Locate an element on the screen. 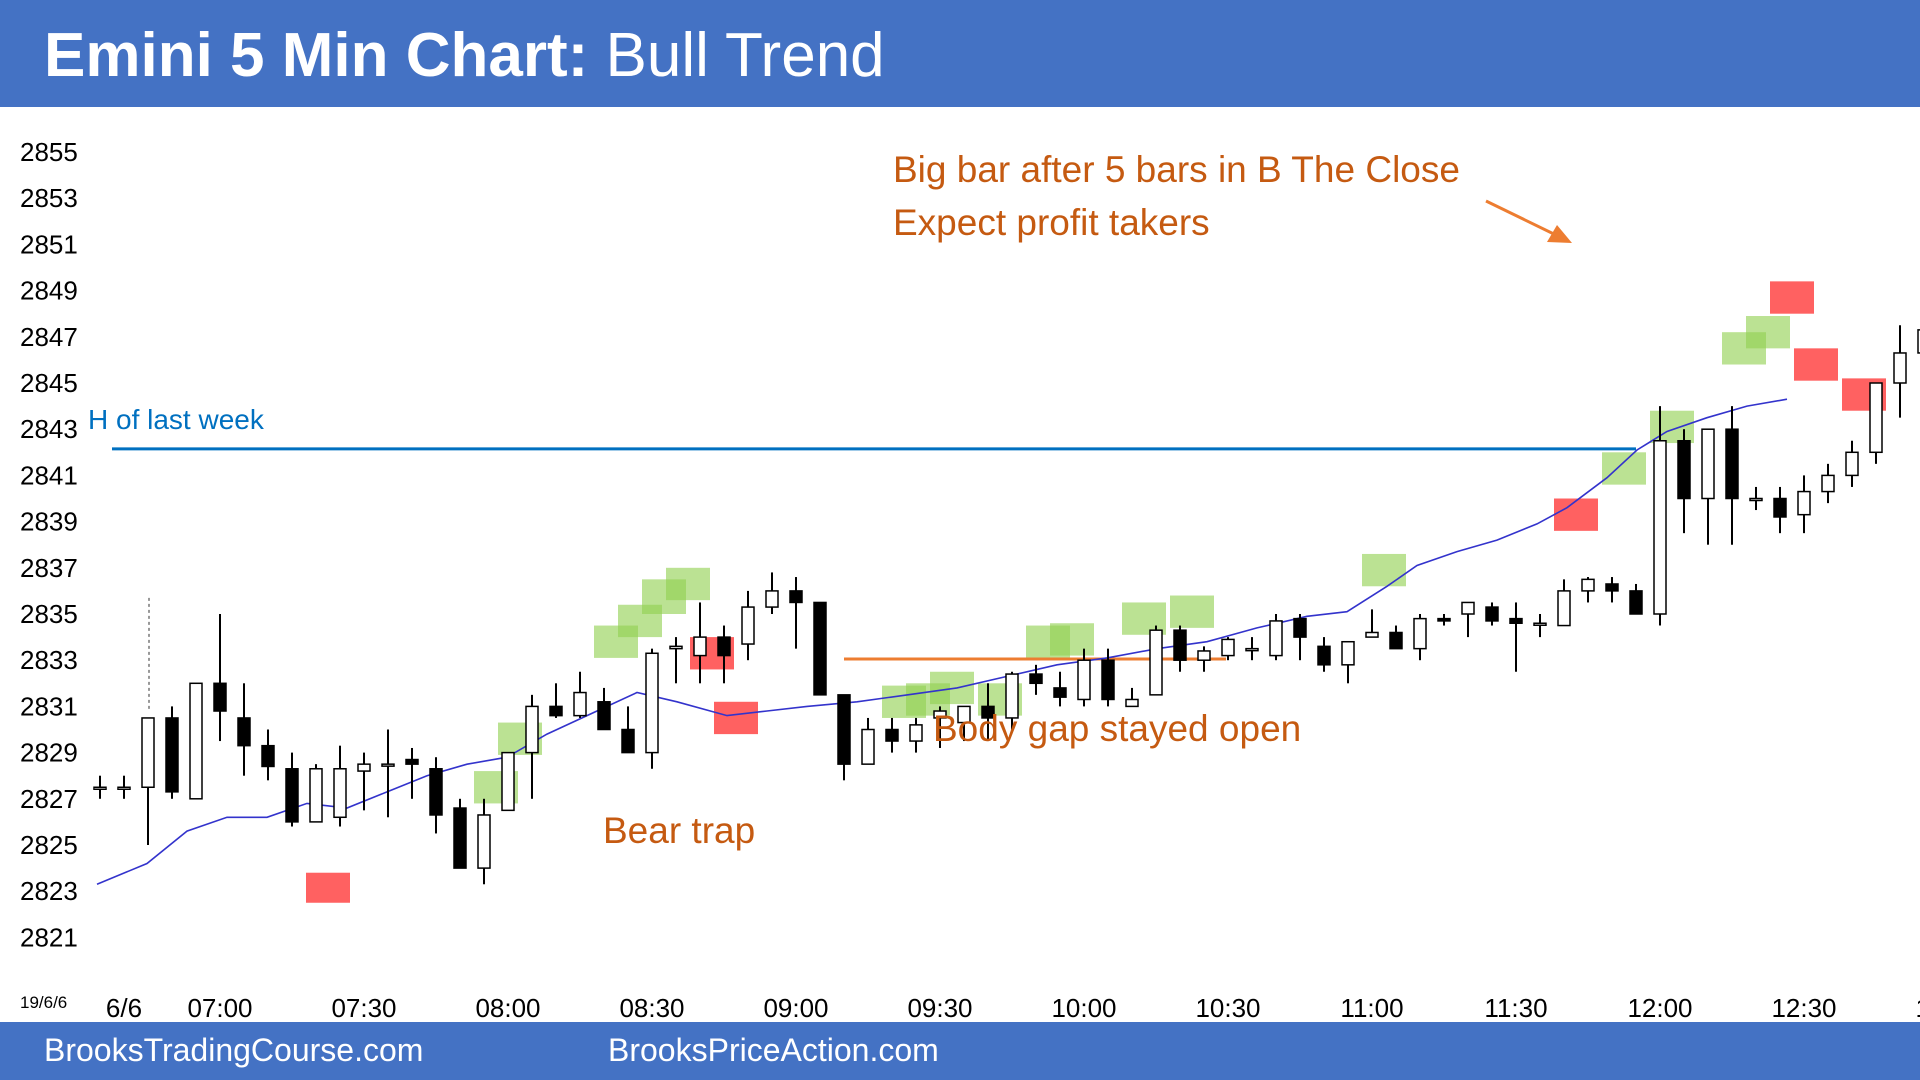 The width and height of the screenshot is (1920, 1080). y-tick-label: 2837 is located at coordinates (49, 568).